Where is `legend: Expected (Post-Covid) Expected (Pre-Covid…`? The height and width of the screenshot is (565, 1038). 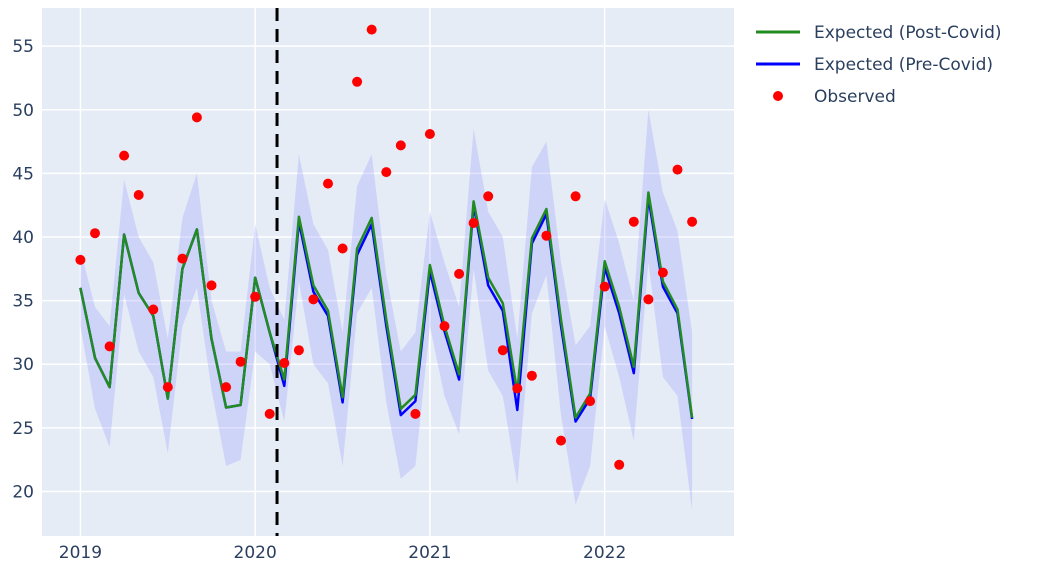
legend: Expected (Post-Covid) Expected (Pre-Covid… is located at coordinates (879, 65).